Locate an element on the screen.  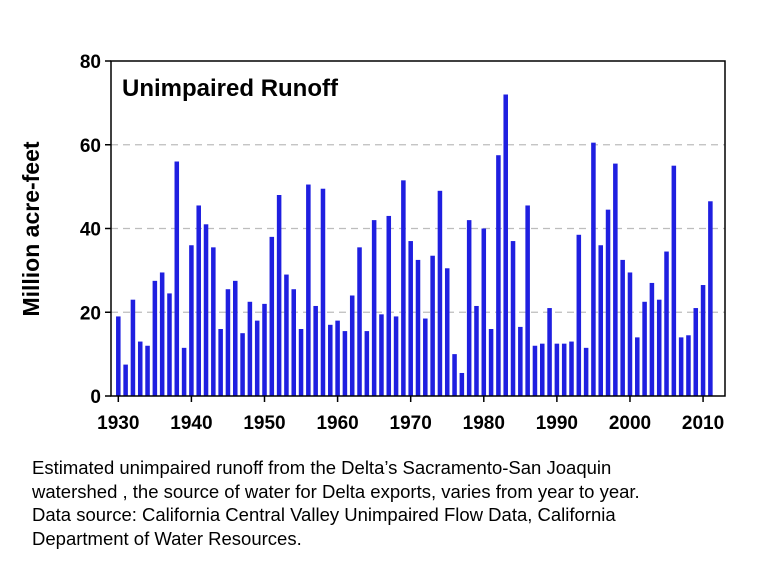
bar-1969 is located at coordinates (403, 288).